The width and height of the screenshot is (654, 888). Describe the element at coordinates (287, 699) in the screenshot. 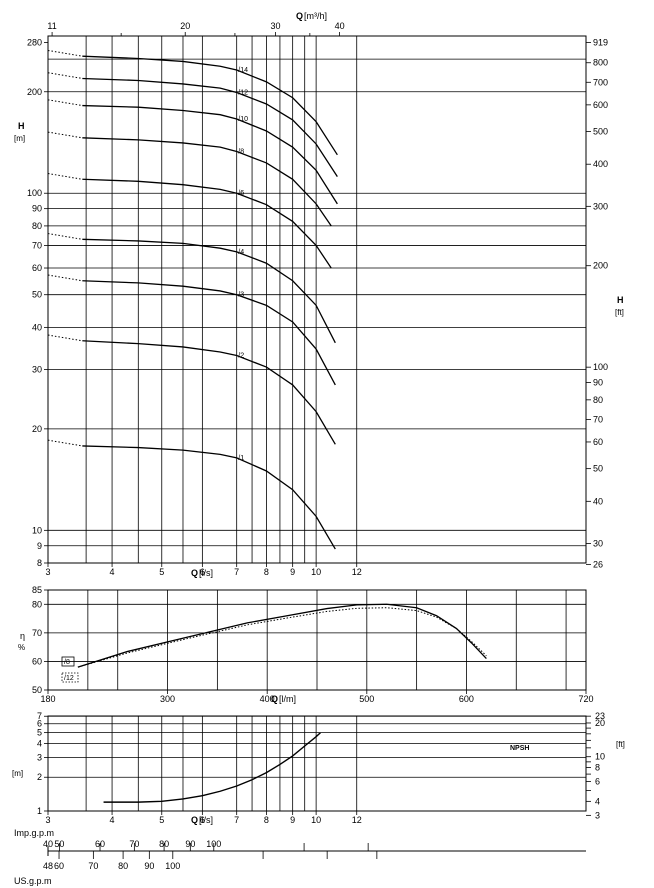

I see `x-axis-unit: [l/m]` at that location.